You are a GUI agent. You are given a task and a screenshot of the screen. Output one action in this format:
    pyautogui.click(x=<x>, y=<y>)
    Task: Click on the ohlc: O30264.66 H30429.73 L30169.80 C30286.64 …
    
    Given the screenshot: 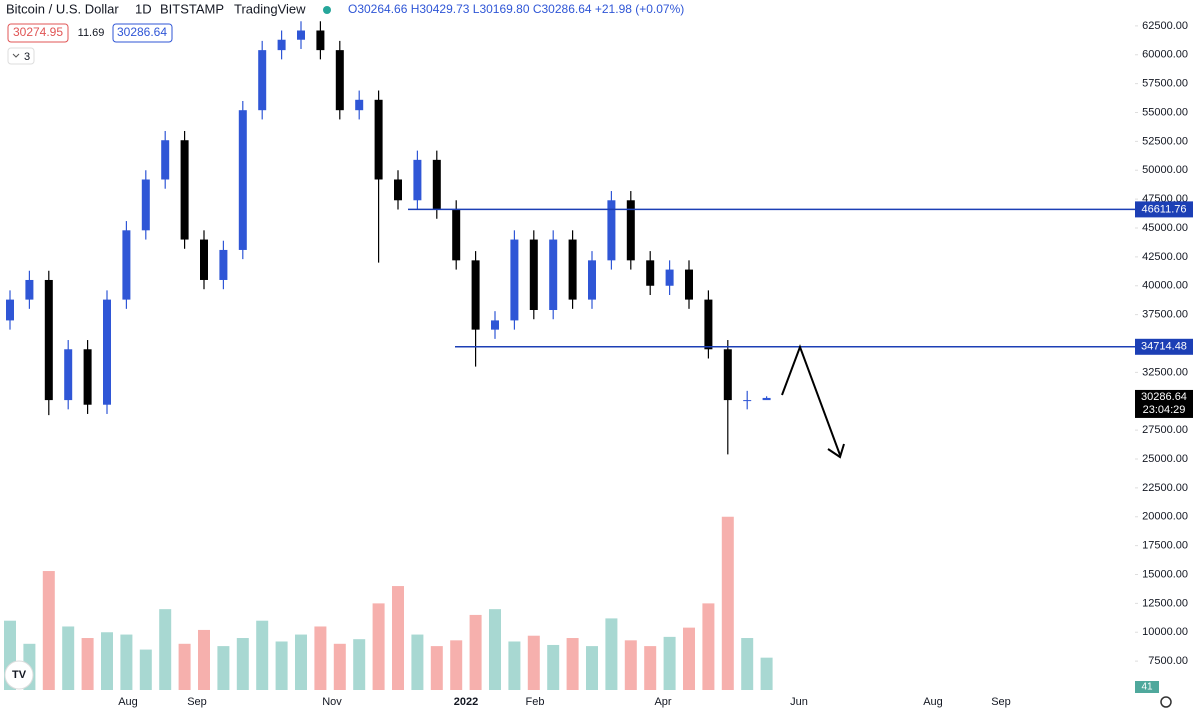 What is the action you would take?
    pyautogui.click(x=516, y=9)
    